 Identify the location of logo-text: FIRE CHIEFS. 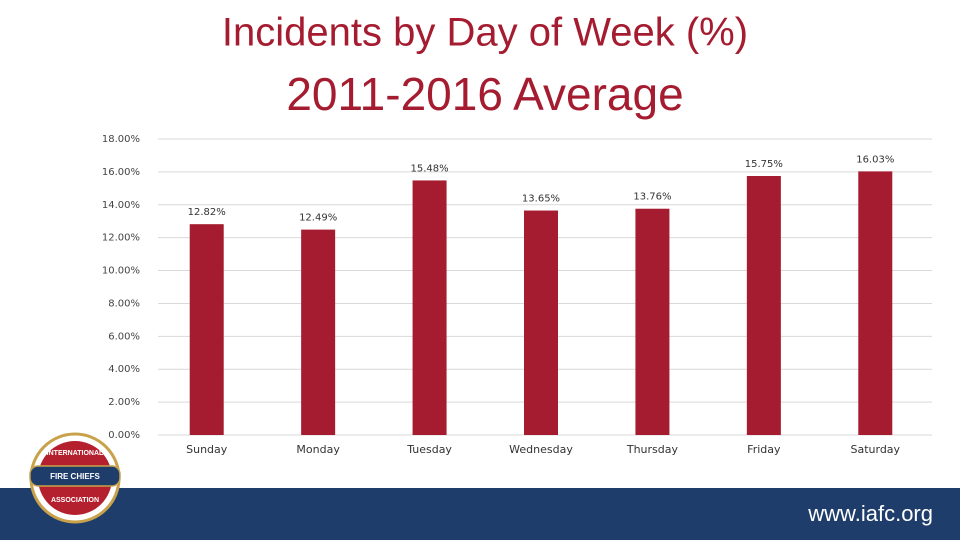
(75, 476).